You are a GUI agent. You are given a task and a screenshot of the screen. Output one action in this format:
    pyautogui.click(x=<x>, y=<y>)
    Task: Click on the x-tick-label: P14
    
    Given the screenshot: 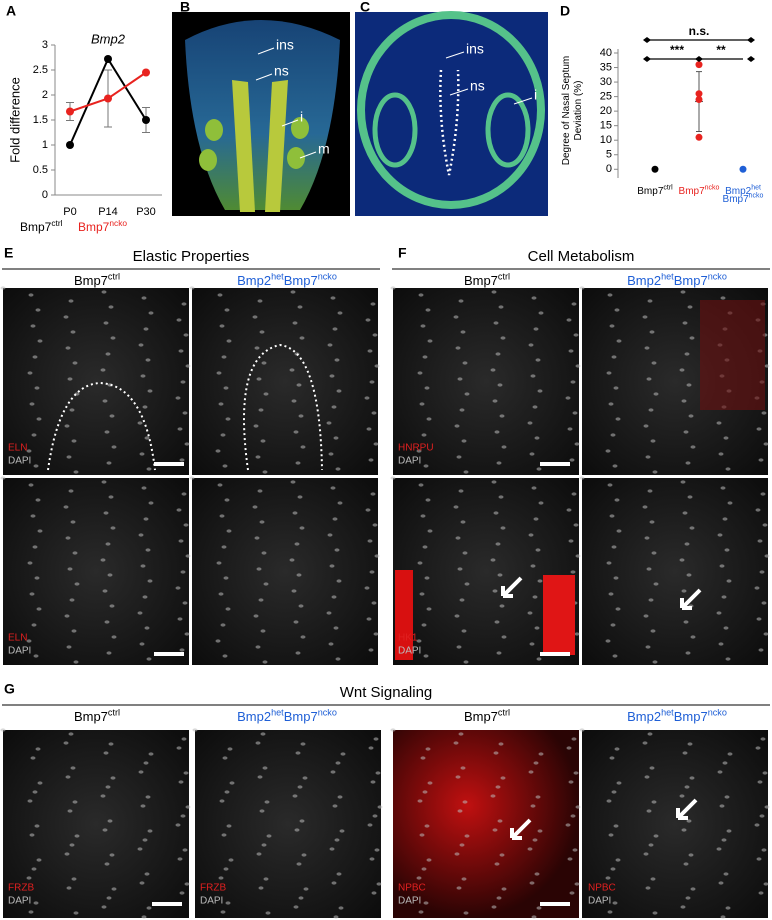 What is the action you would take?
    pyautogui.click(x=108, y=212)
    